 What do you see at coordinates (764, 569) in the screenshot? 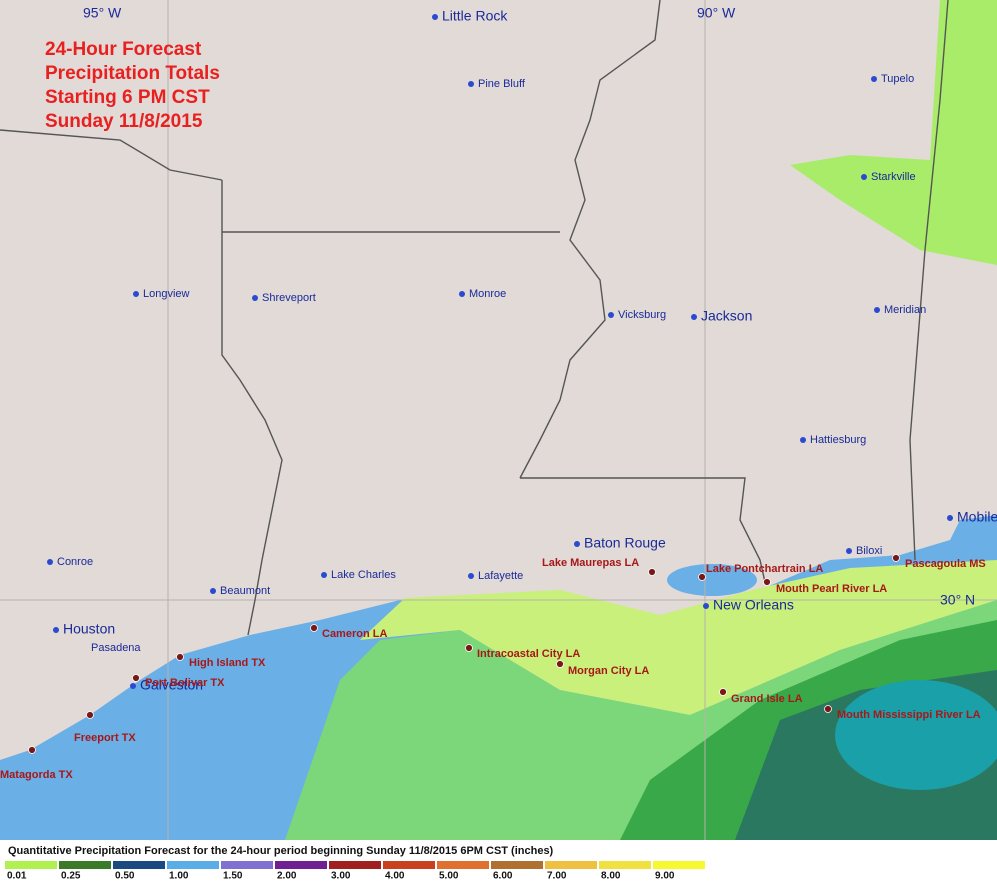
I see `forecast-point-label: Lake Pontchartrain LA` at bounding box center [764, 569].